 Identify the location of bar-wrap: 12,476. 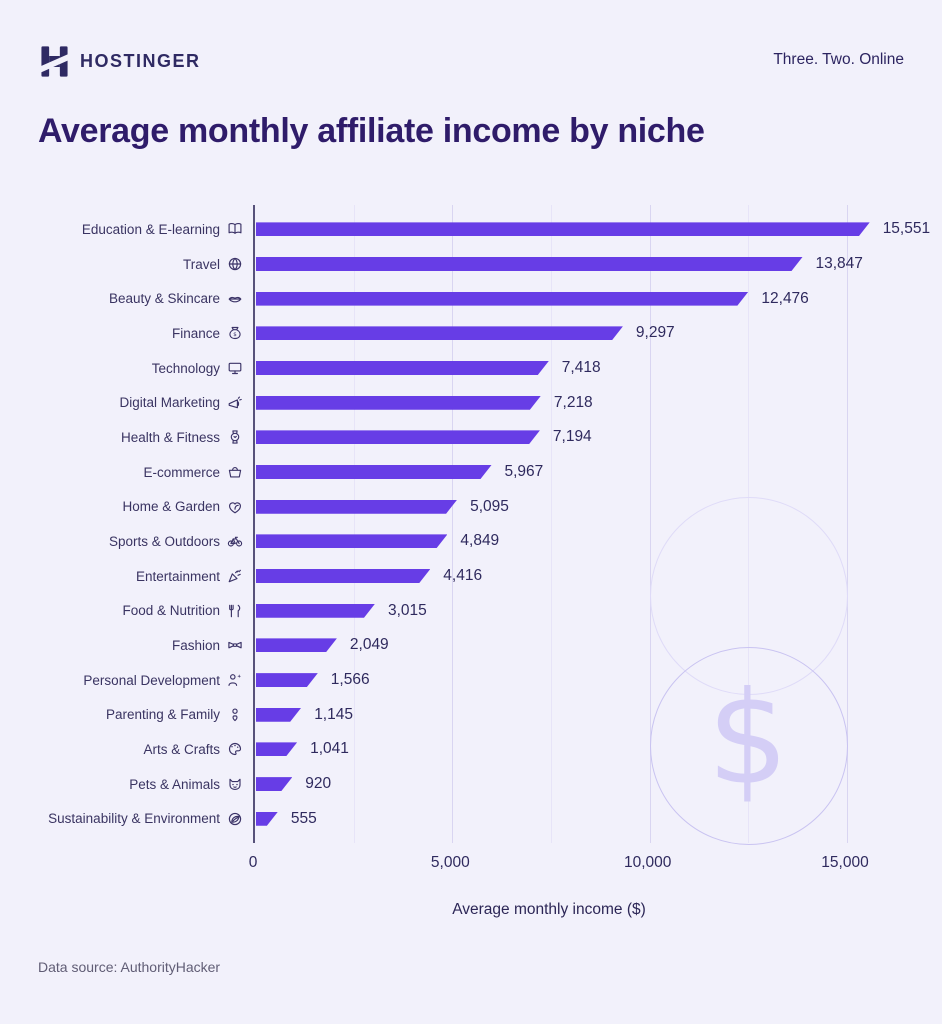
(580, 299).